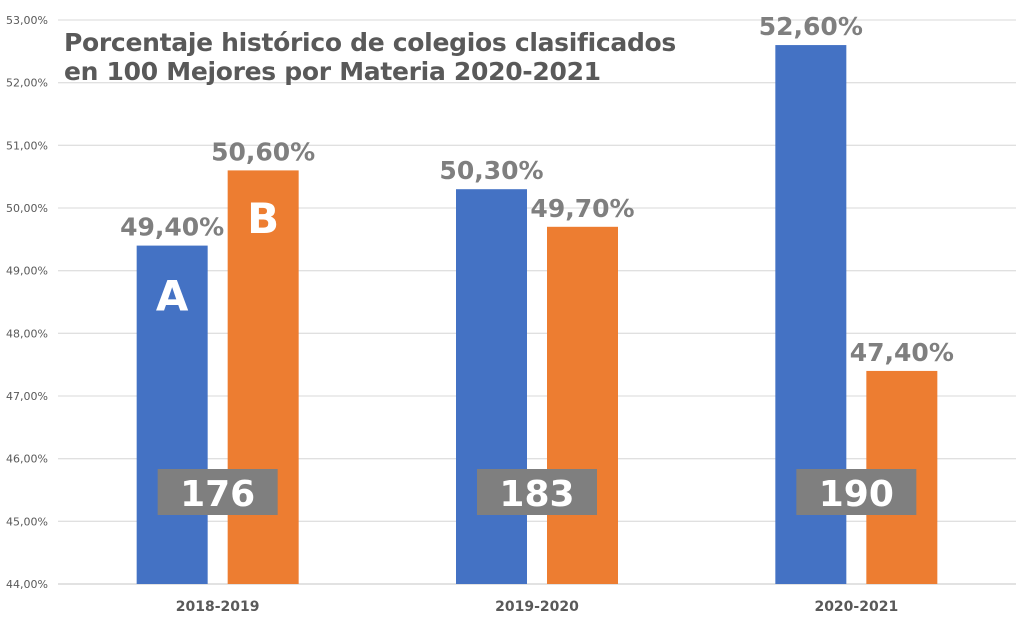 Image resolution: width=1024 pixels, height=624 pixels. I want to click on series-annotation-a: A, so click(172, 296).